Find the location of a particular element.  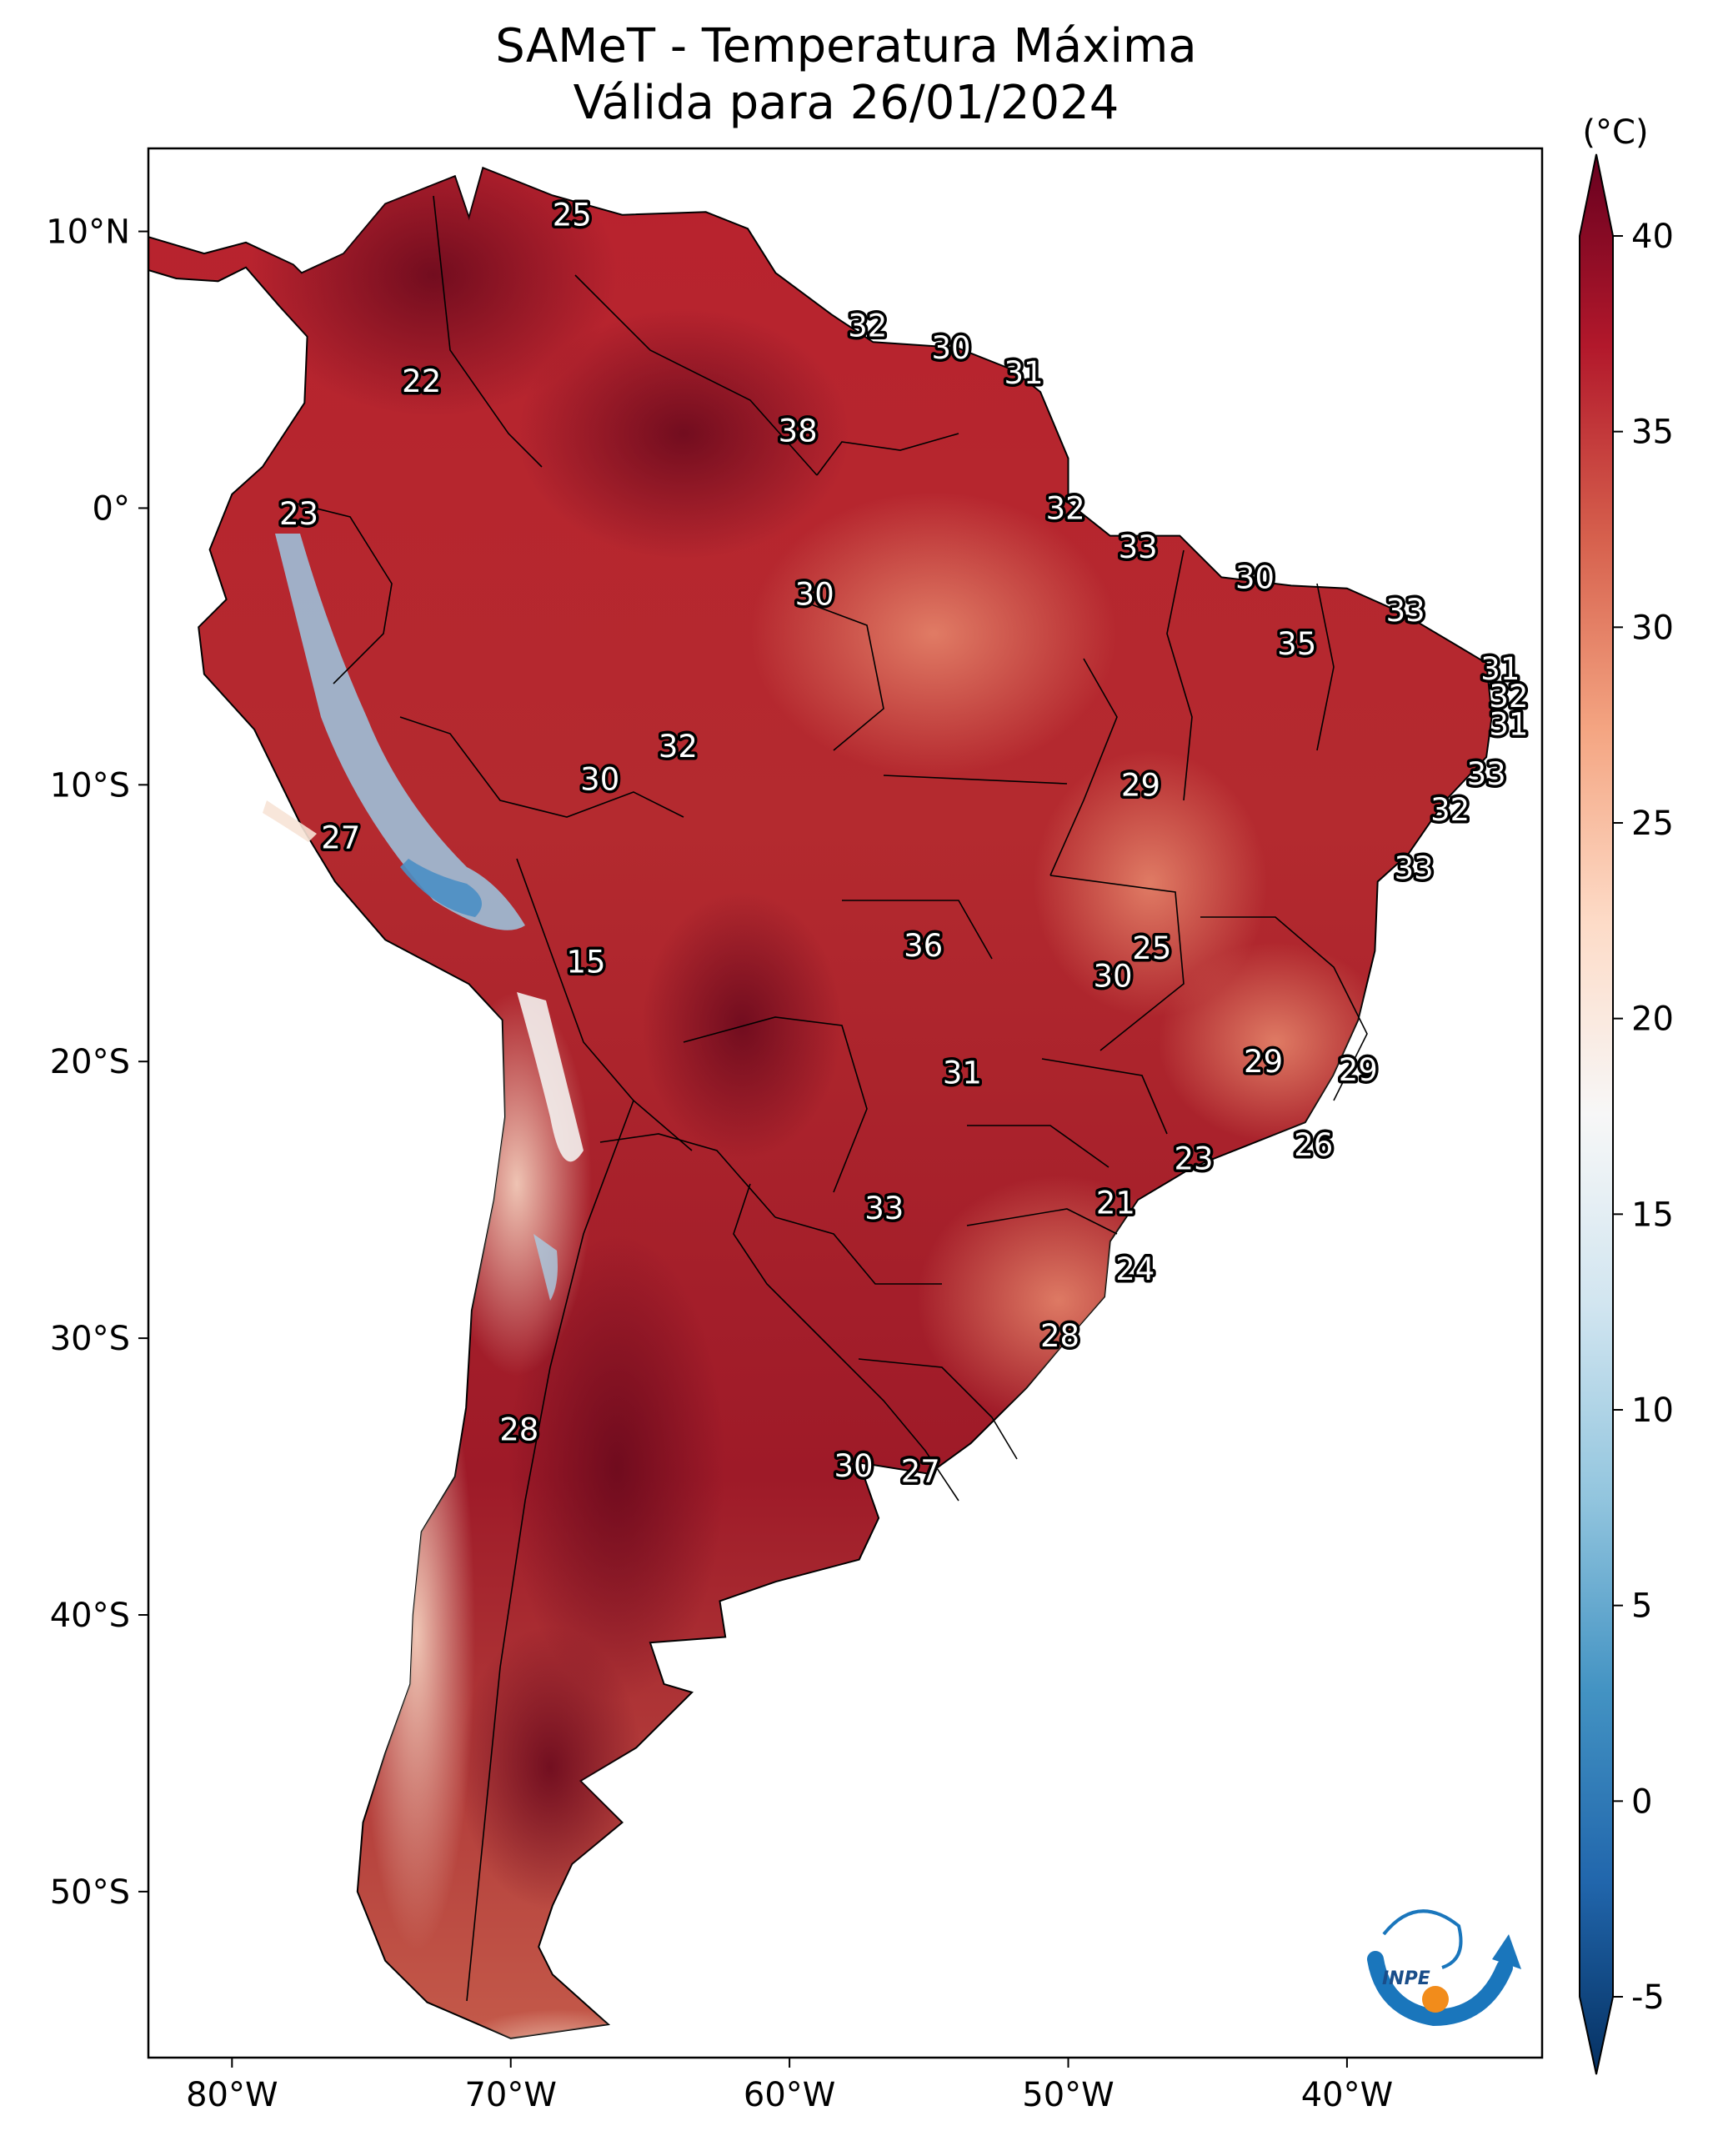

colorbar: 40 35 30 25 20 15 10 5 0 -5 (°C) is located at coordinates (1626, 1094).